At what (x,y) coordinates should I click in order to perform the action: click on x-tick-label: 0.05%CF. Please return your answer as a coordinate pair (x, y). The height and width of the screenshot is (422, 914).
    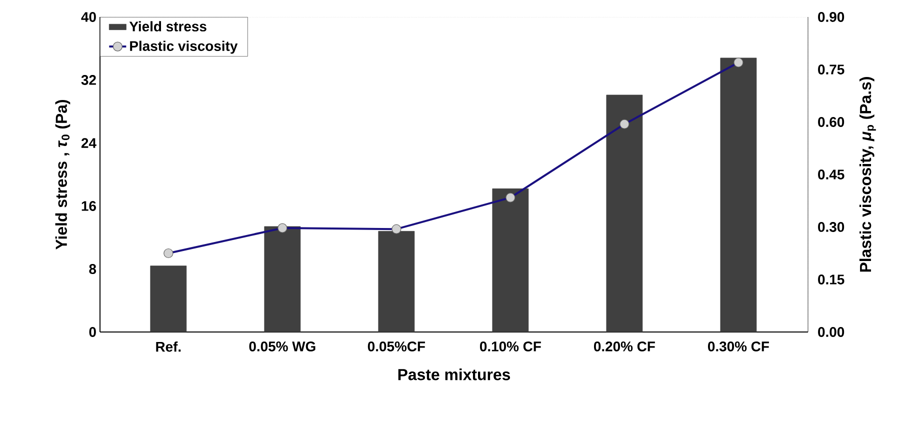
    Looking at the image, I should click on (396, 346).